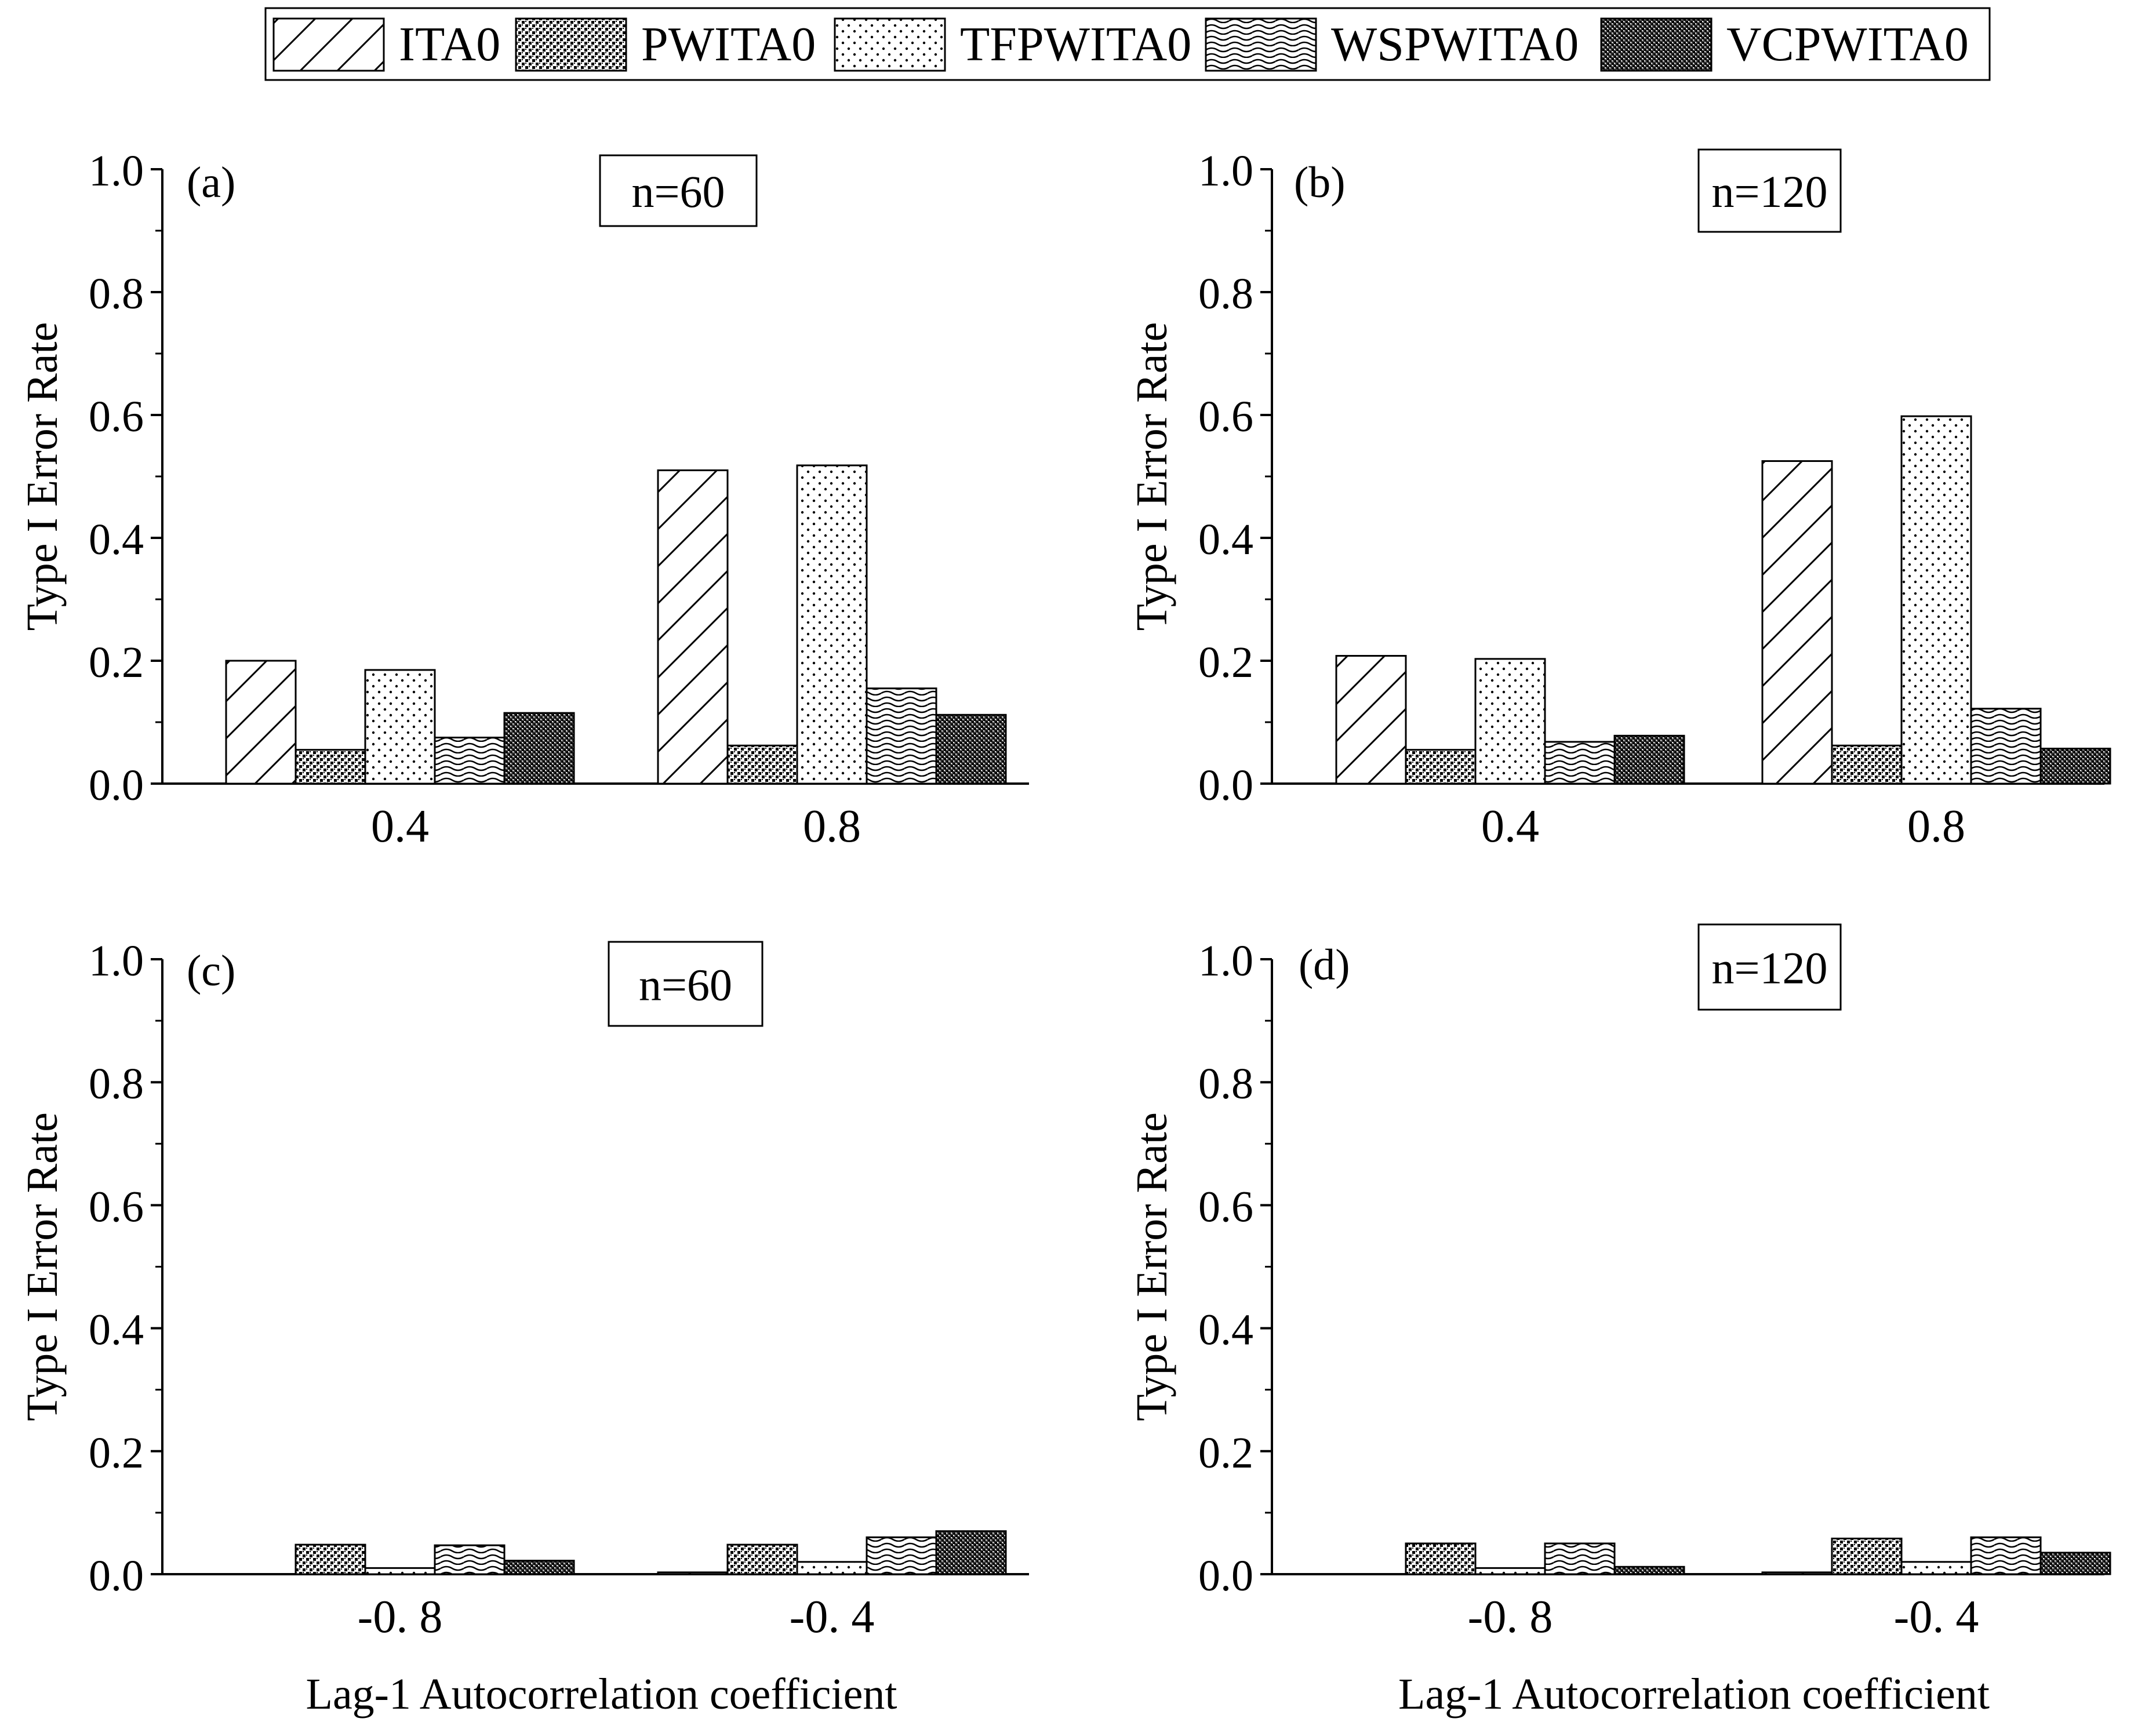  I want to click on legend-swatch-vcpwita0, so click(1657, 44).